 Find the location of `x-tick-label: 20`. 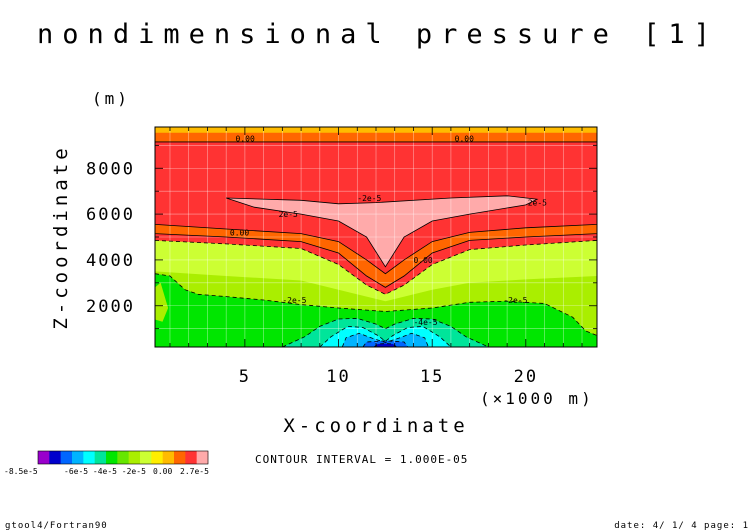

x-tick-label: 20 is located at coordinates (526, 377).